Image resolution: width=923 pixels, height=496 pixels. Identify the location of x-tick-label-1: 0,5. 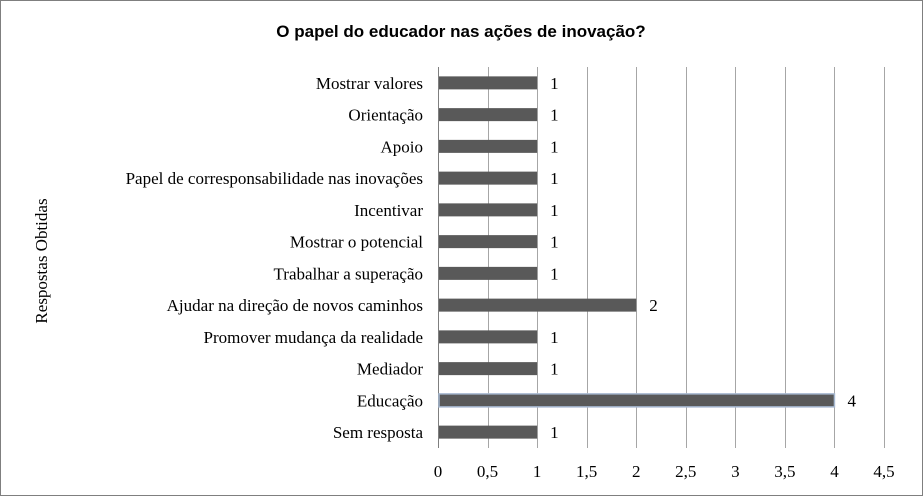
(487, 471).